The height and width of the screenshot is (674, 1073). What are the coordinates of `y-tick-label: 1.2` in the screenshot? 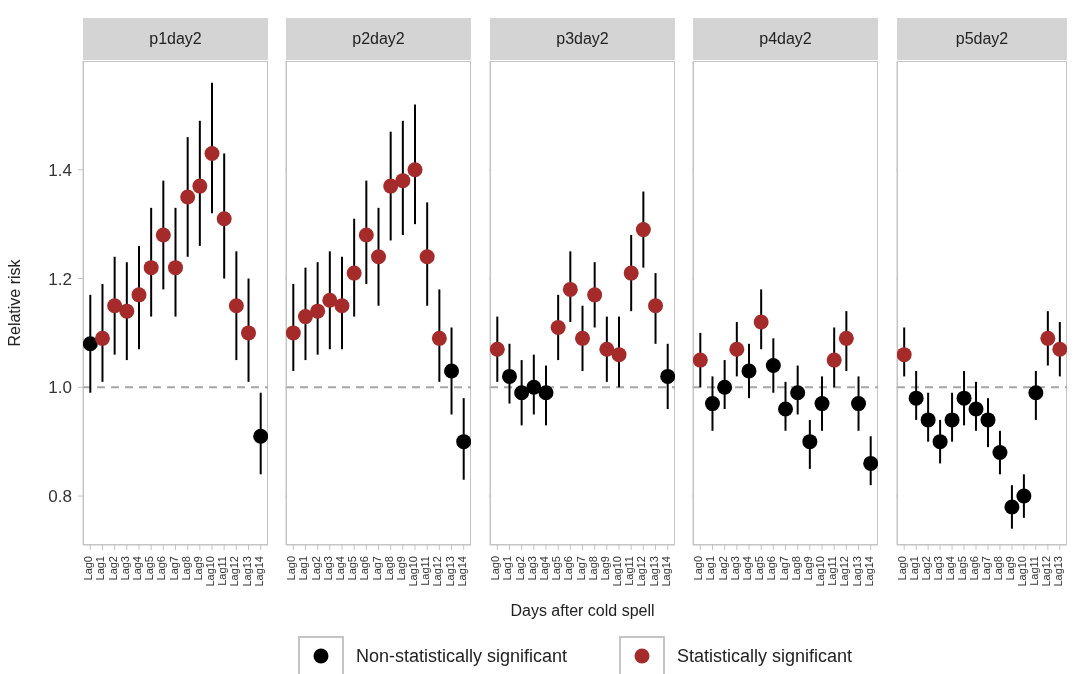 It's located at (60, 279).